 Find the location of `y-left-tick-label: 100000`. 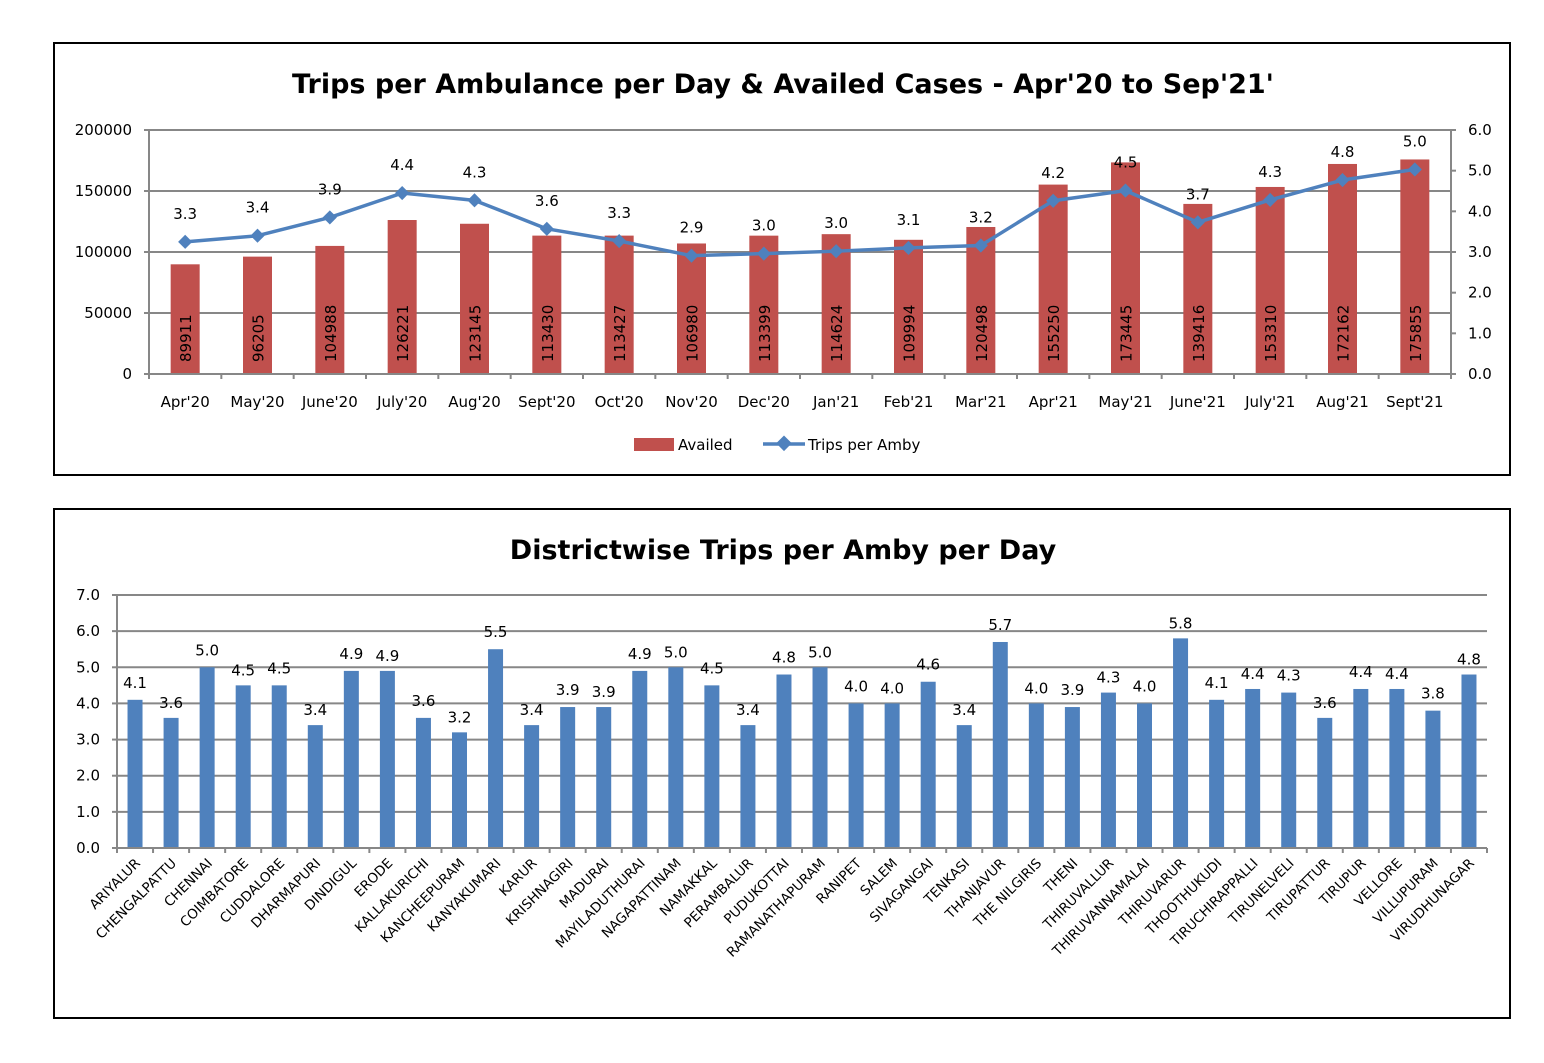

y-left-tick-label: 100000 is located at coordinates (103, 252).